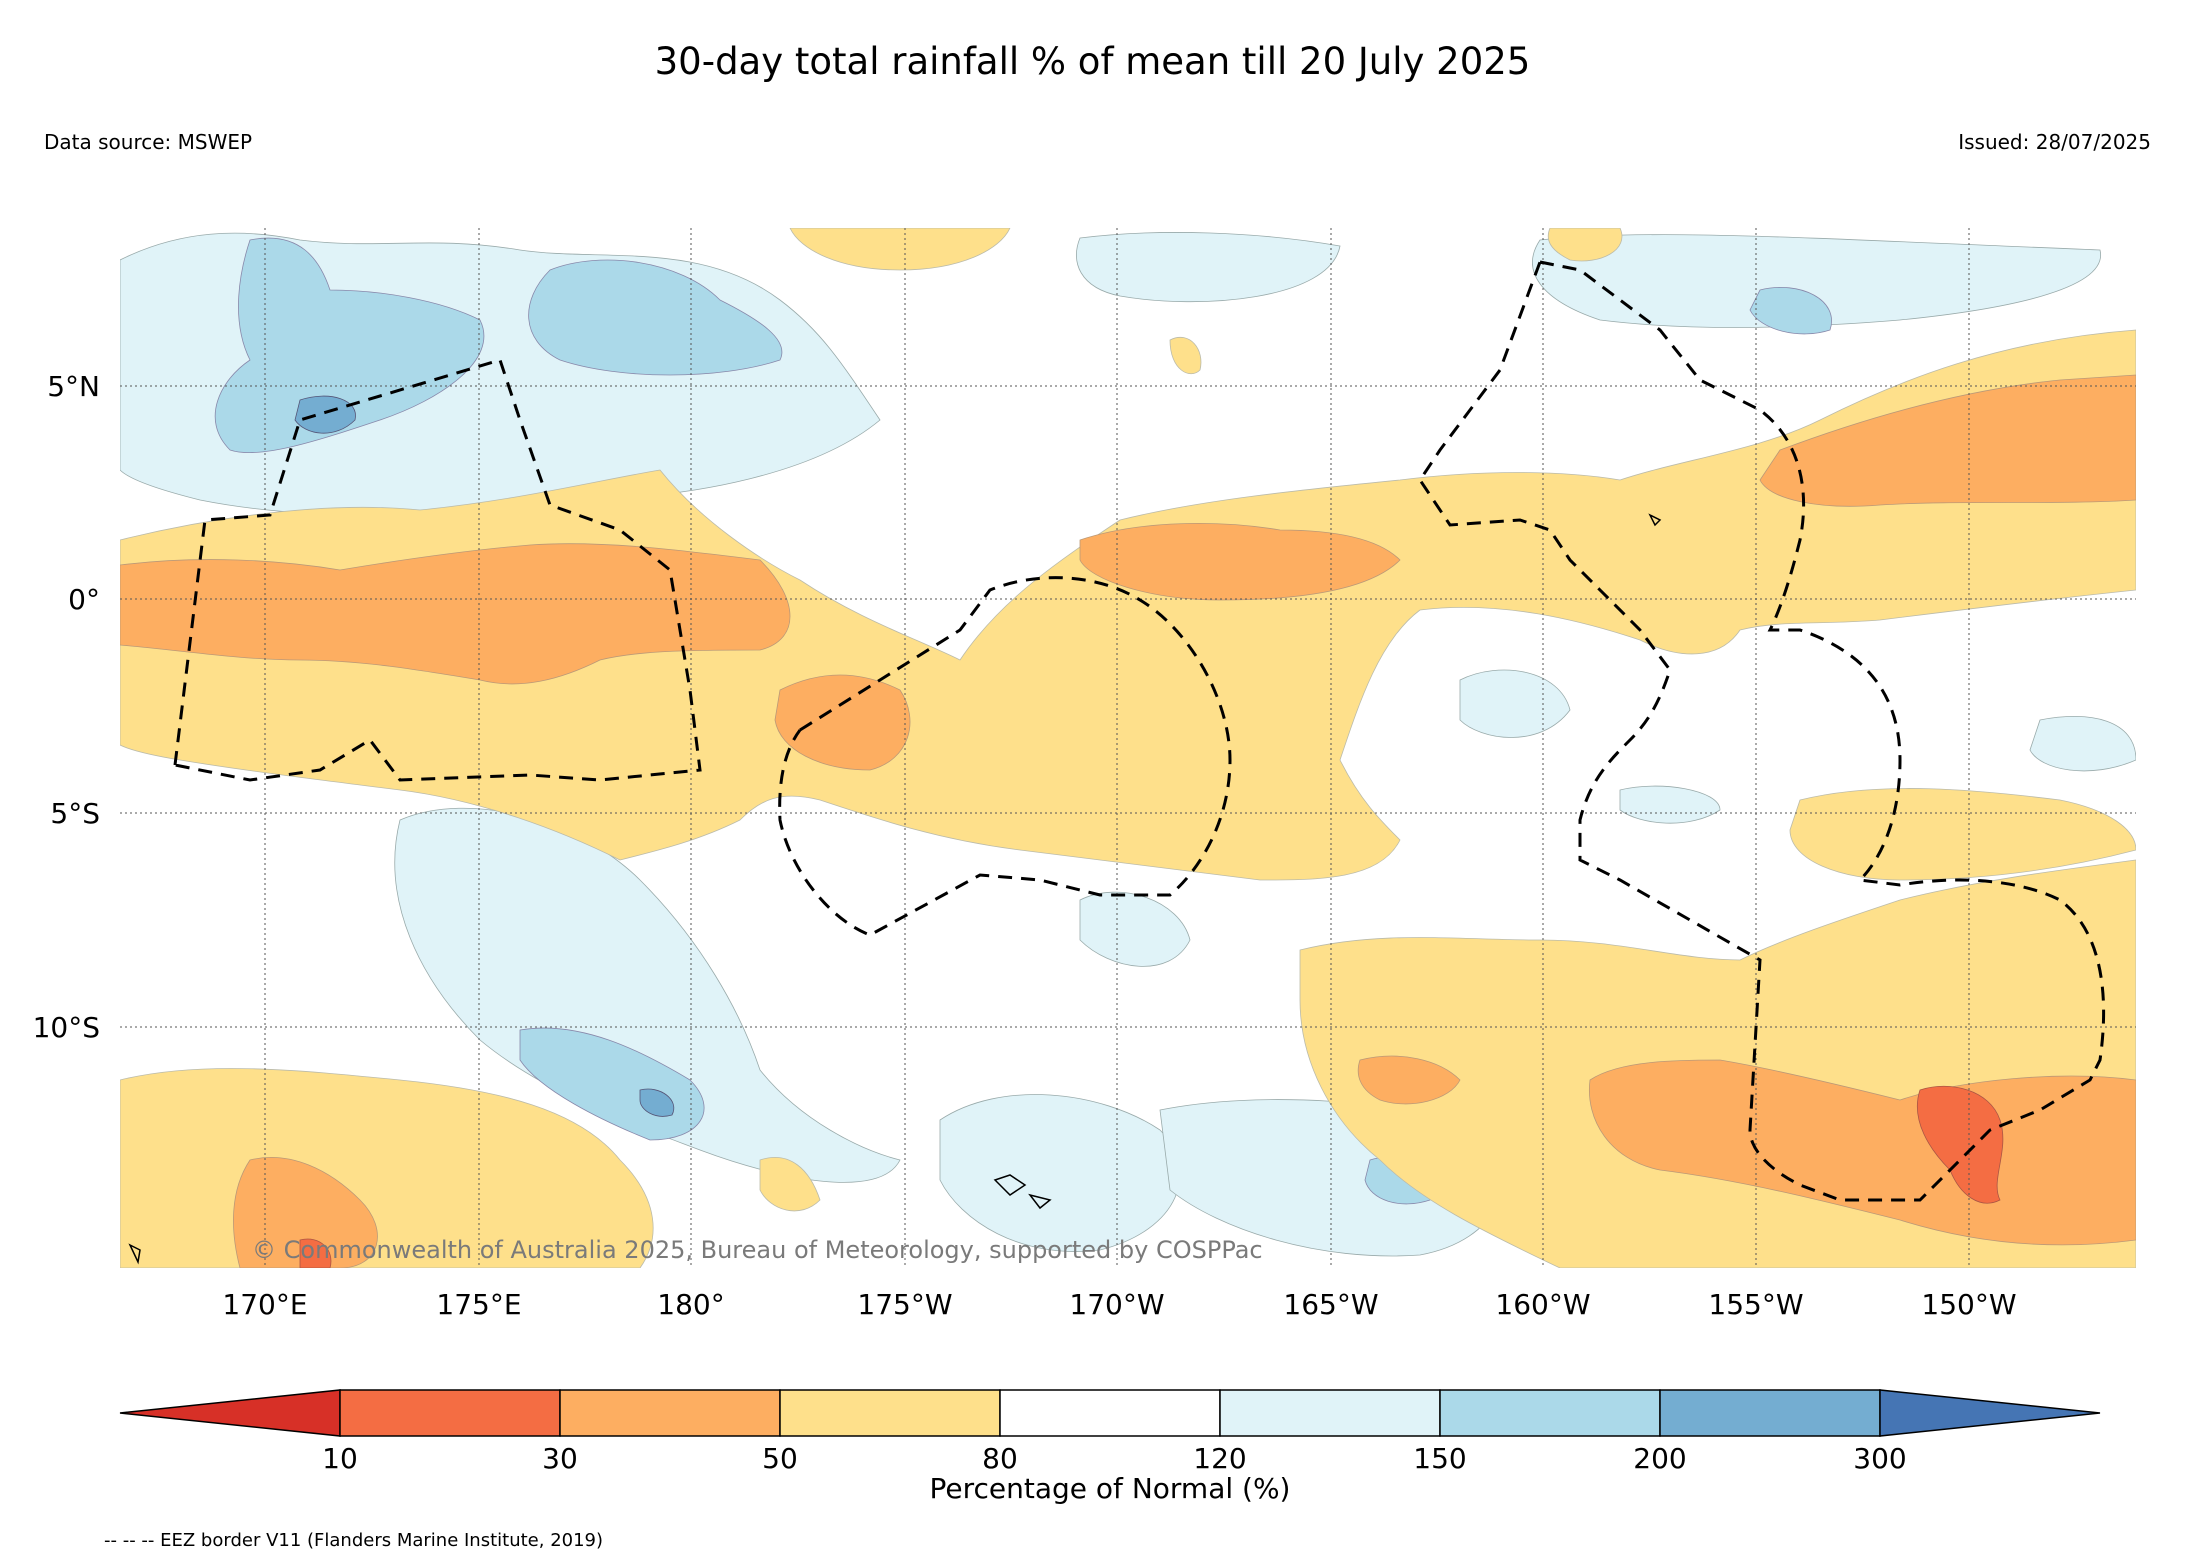  Describe the element at coordinates (1990, 1413) in the screenshot. I see `colorbar-segment-gt300` at that location.